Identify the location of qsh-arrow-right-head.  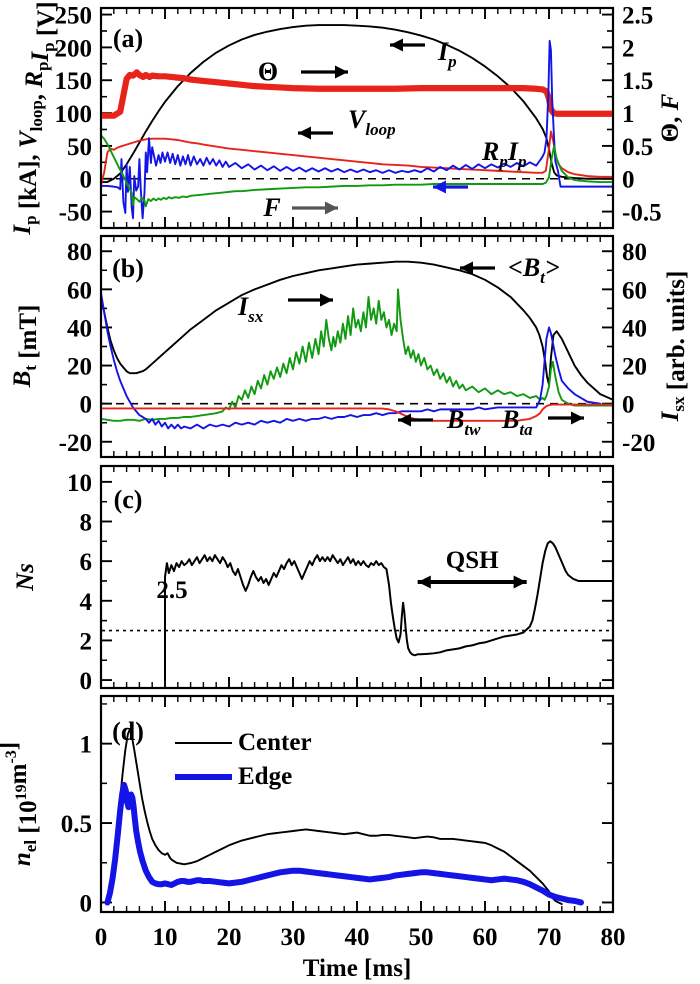
(520, 582).